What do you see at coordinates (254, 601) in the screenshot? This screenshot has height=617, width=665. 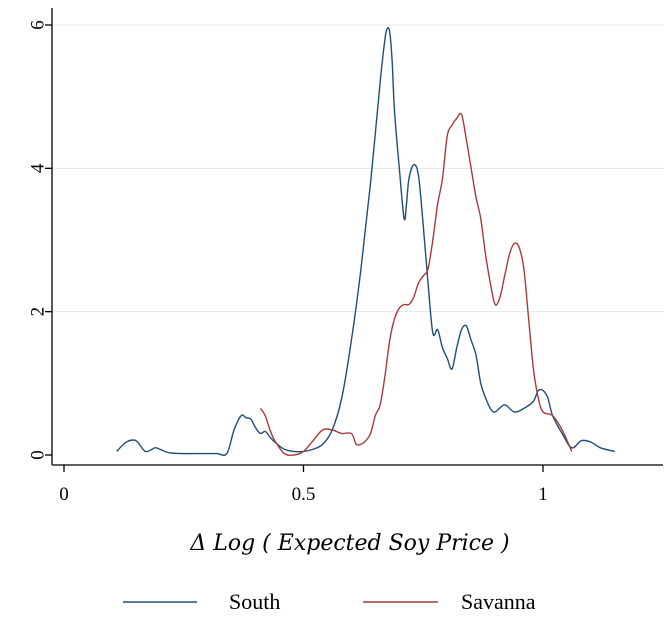 I see `legend-label-south: South` at bounding box center [254, 601].